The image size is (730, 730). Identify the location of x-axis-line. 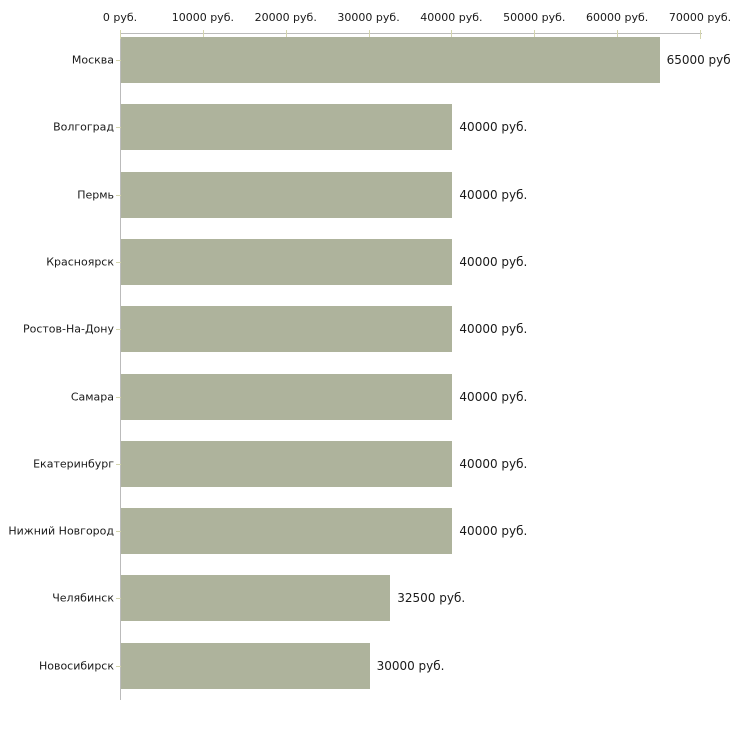
(411, 33).